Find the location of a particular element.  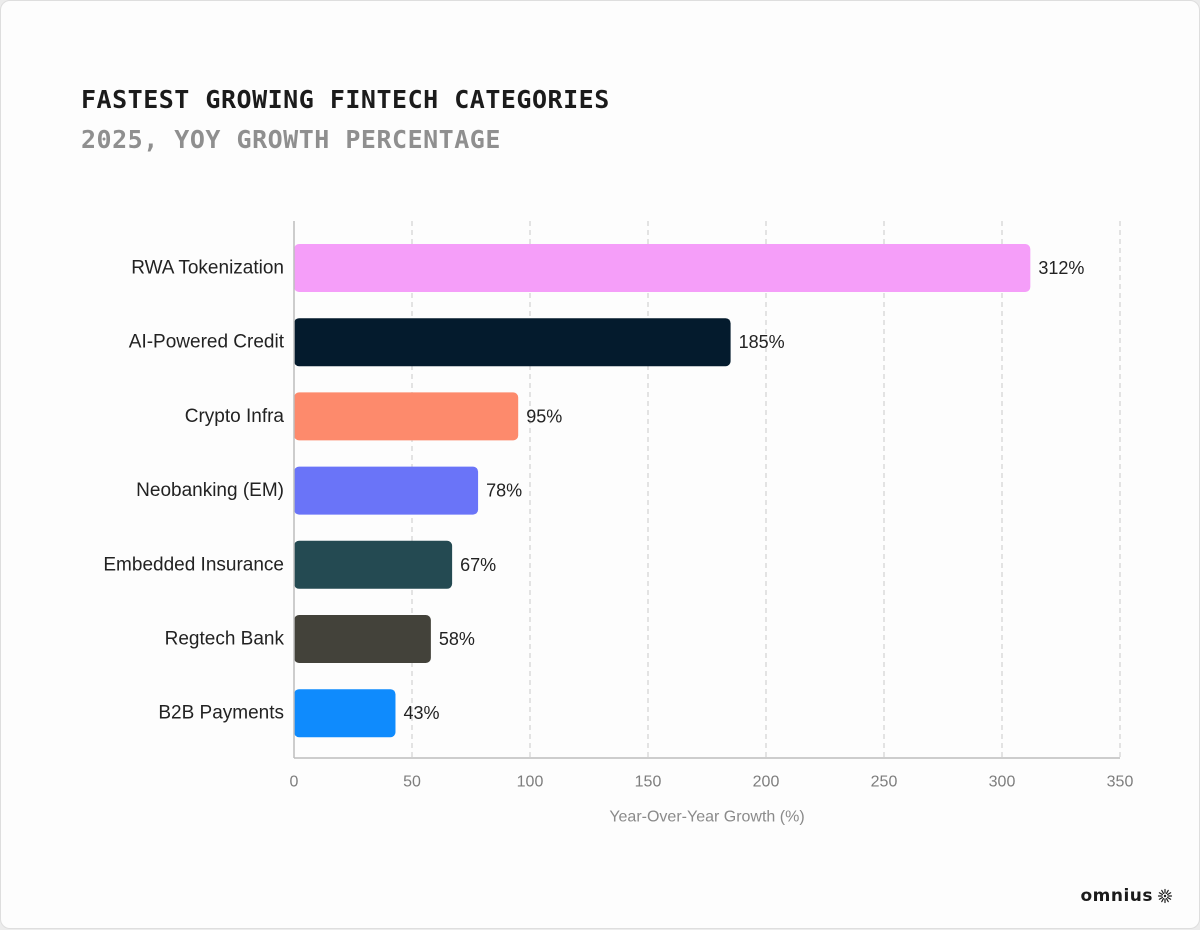

value-label-crypto-infra: 95% is located at coordinates (544, 416).